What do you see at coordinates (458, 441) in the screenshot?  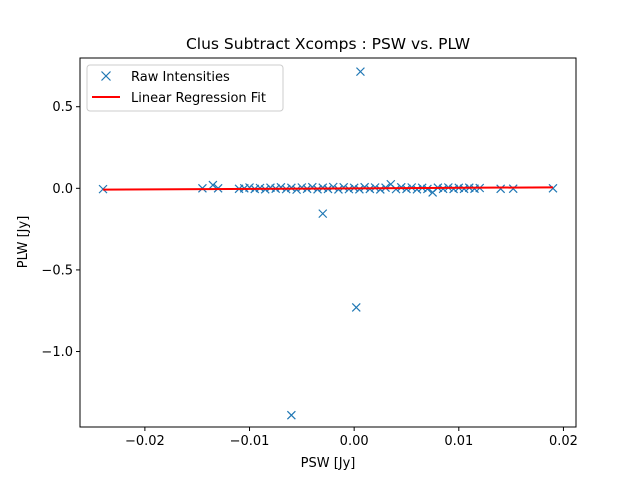 I see `x-tick-label: 0.01` at bounding box center [458, 441].